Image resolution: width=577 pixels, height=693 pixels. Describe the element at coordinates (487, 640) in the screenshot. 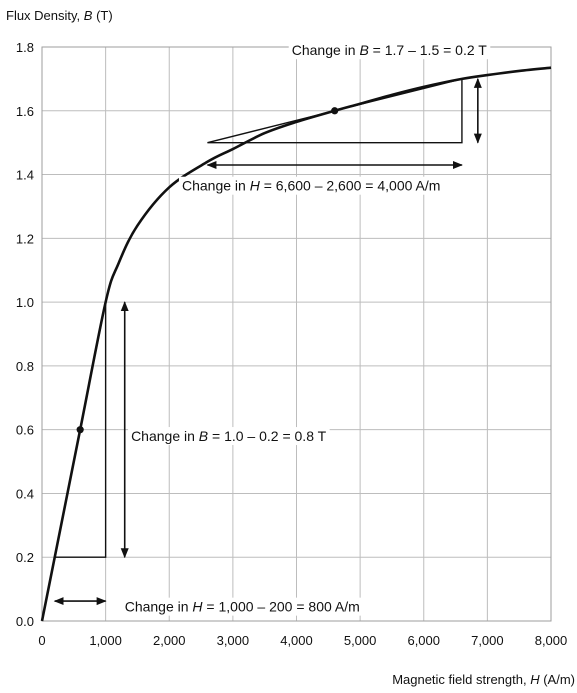

I see `x-tick-label: 7,000` at that location.